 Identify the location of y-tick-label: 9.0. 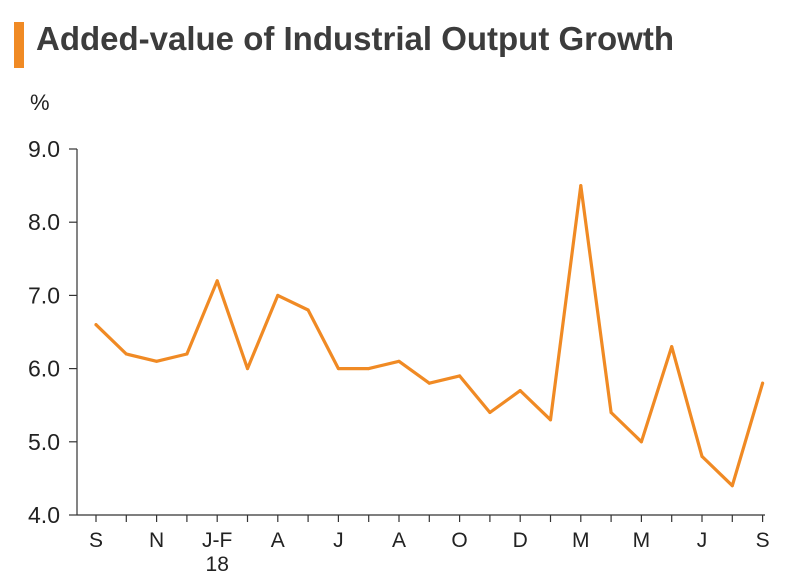
(44, 149).